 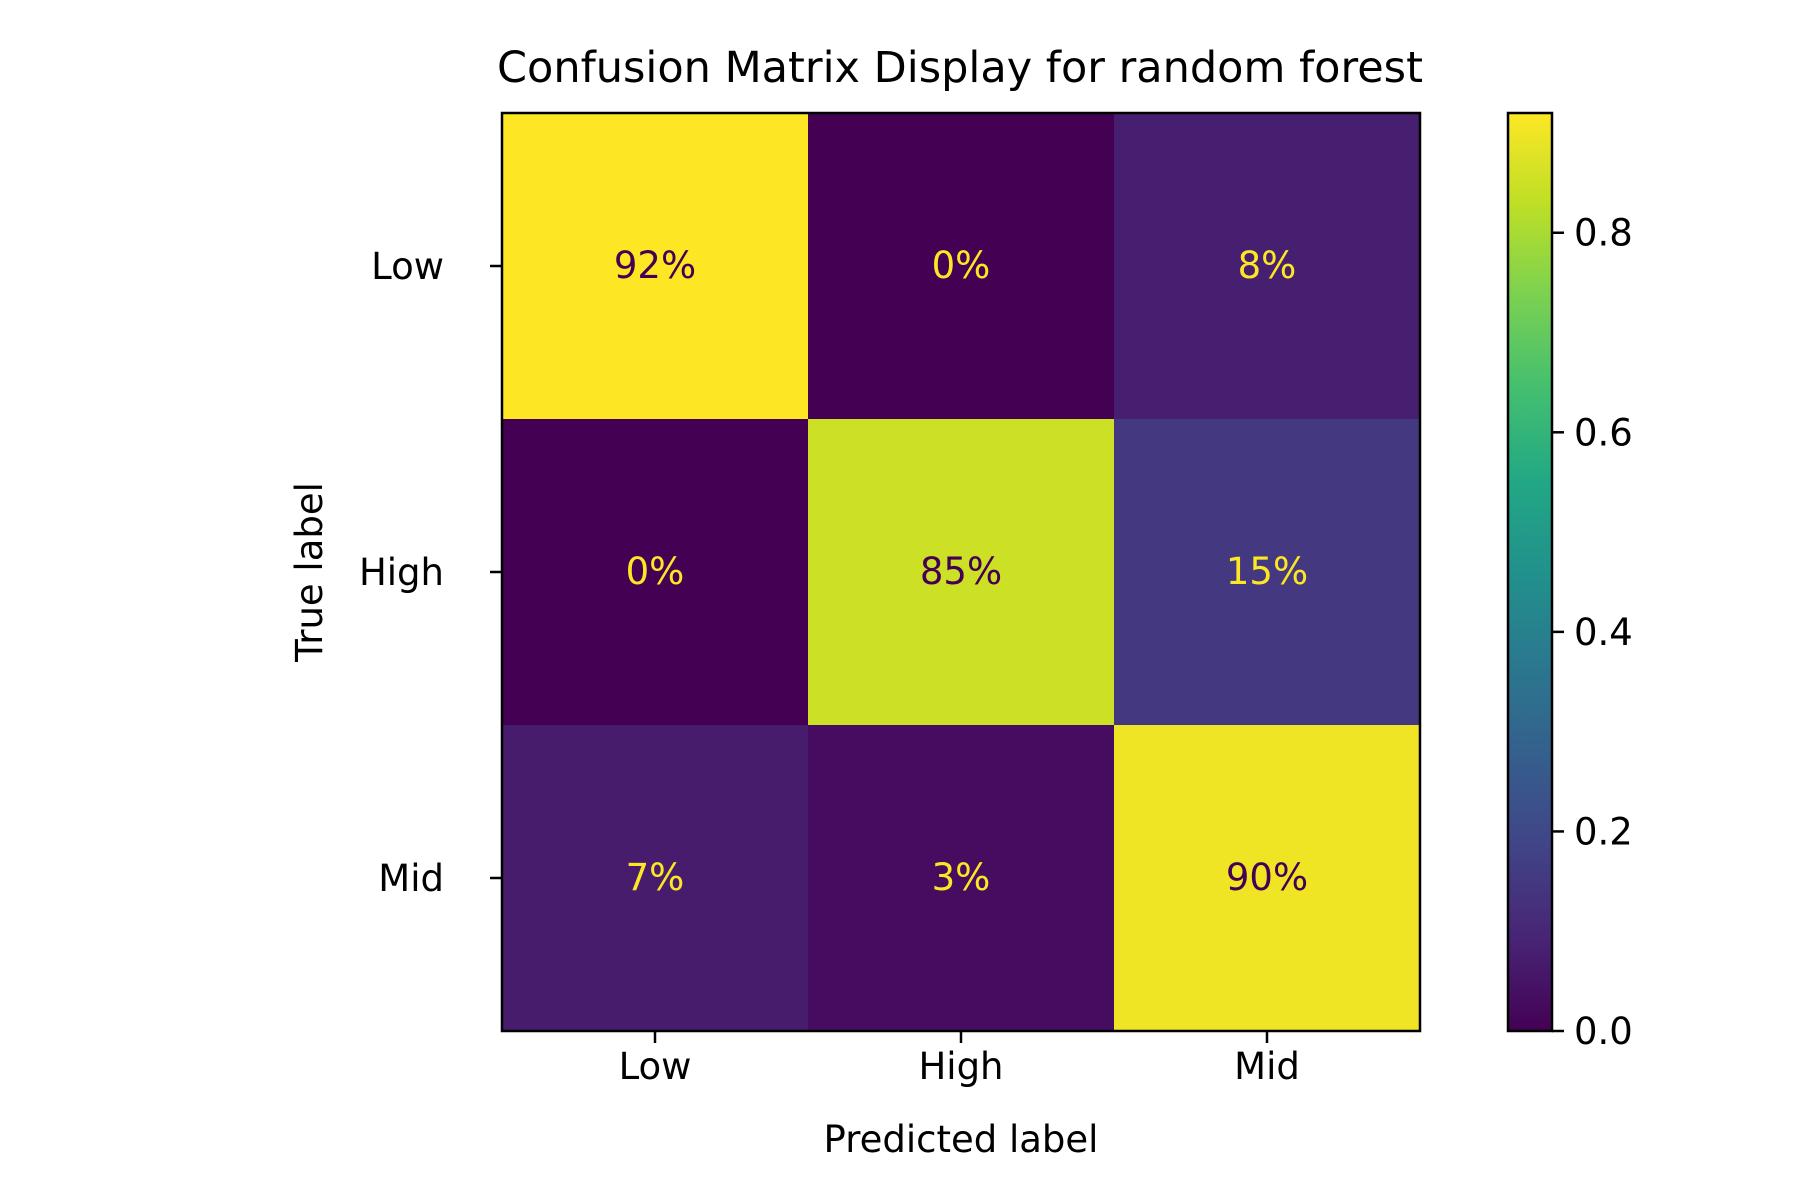 I want to click on colorbar-ticks: 0.0 0.2 0.4 0.6 0.8, so click(x=1592, y=632).